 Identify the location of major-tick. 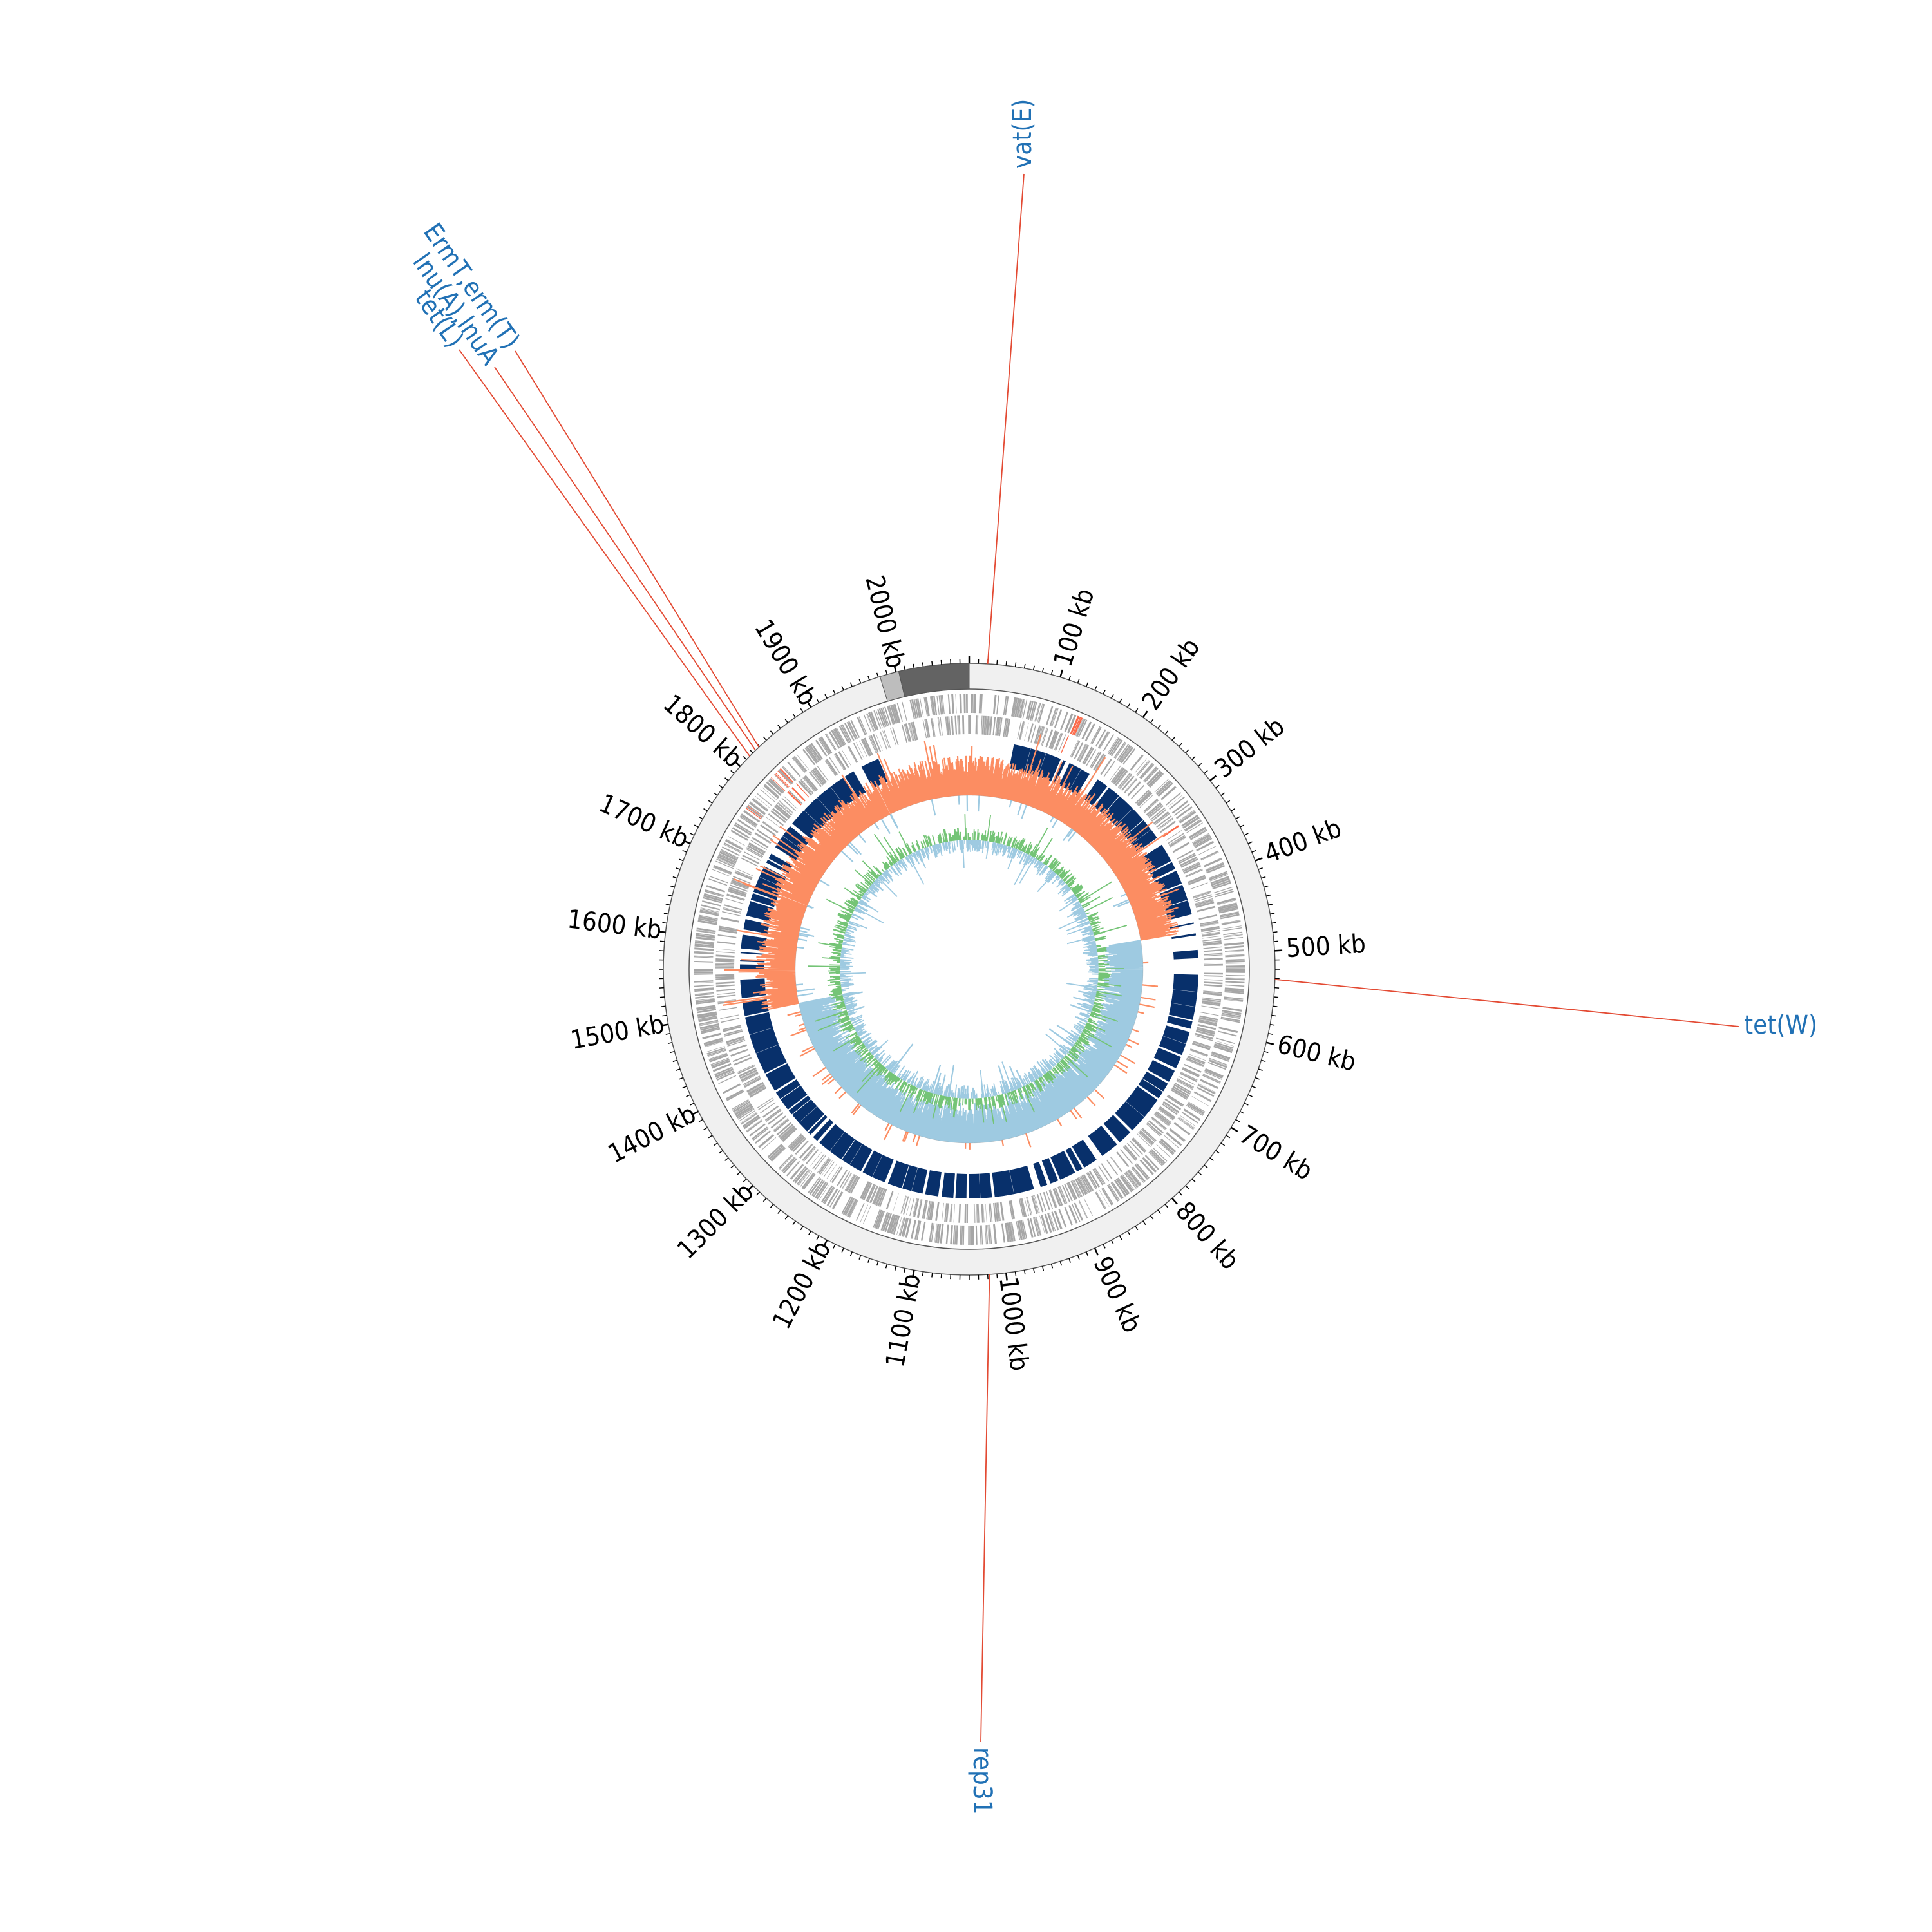
(750, 1188).